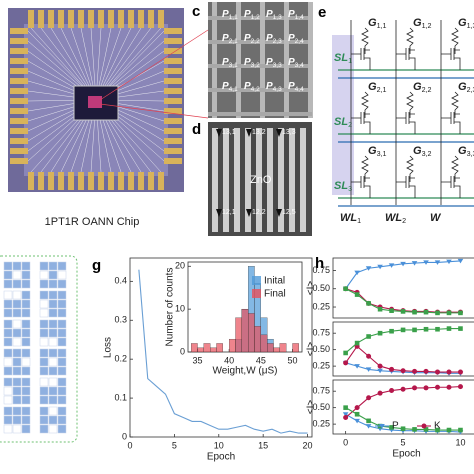 The image size is (474, 474). What do you see at coordinates (154, 111) in the screenshot?
I see `zoom-line` at bounding box center [154, 111].